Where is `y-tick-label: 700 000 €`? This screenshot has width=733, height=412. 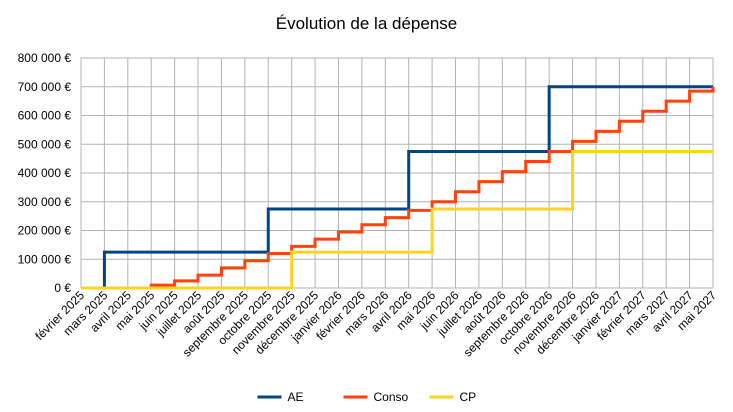
y-tick-label: 700 000 € is located at coordinates (45, 87).